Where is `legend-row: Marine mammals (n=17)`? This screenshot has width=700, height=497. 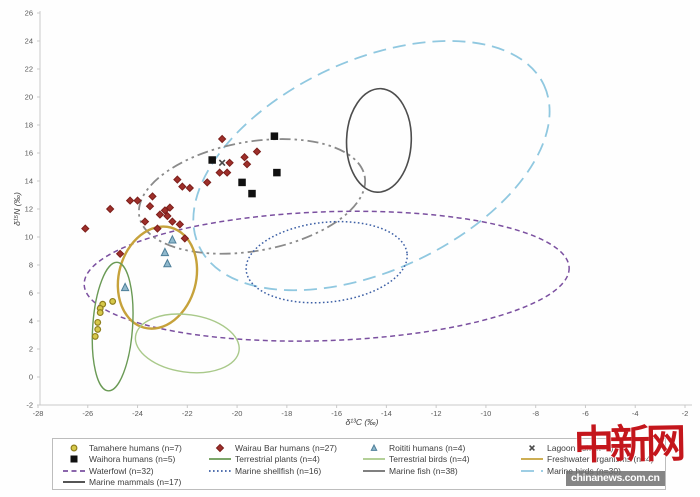
legend-row: Marine mammals (n=17) is located at coordinates (360, 483).